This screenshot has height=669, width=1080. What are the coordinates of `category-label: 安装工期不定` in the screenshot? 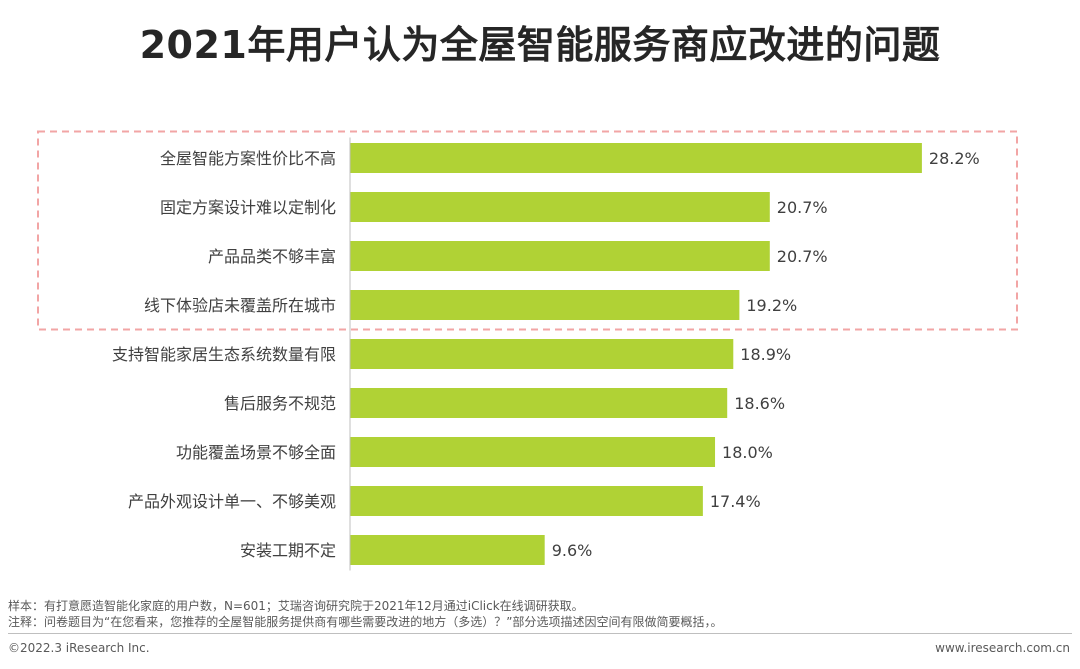 It's located at (288, 550).